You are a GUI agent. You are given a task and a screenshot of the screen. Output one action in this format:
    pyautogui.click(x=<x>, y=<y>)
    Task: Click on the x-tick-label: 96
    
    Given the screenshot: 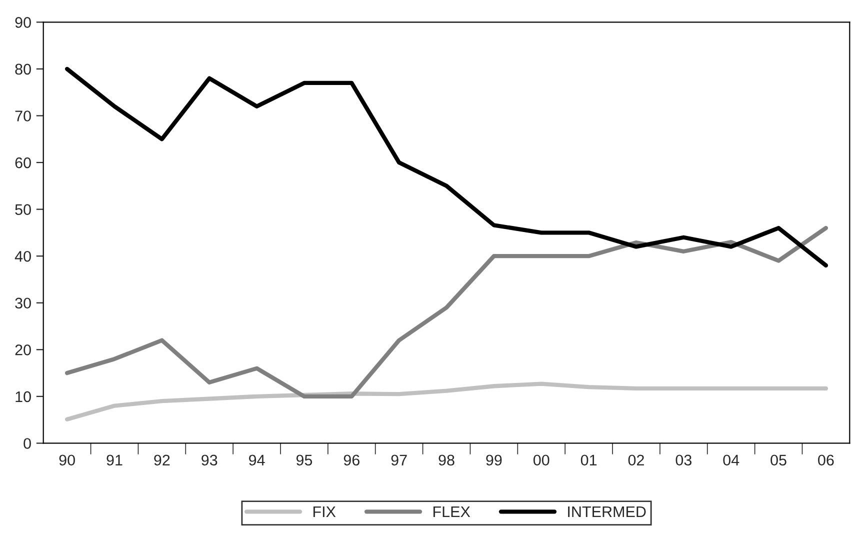 What is the action you would take?
    pyautogui.click(x=352, y=460)
    